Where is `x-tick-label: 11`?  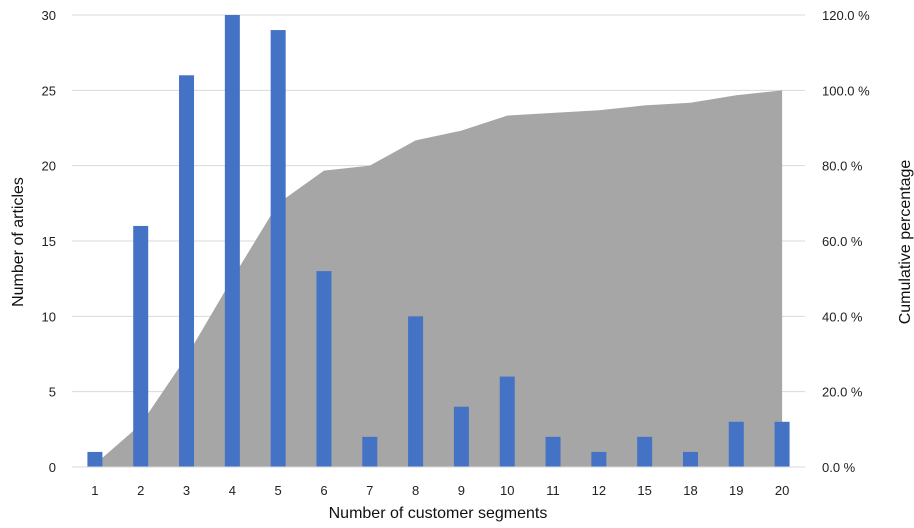
x-tick-label: 11 is located at coordinates (553, 490).